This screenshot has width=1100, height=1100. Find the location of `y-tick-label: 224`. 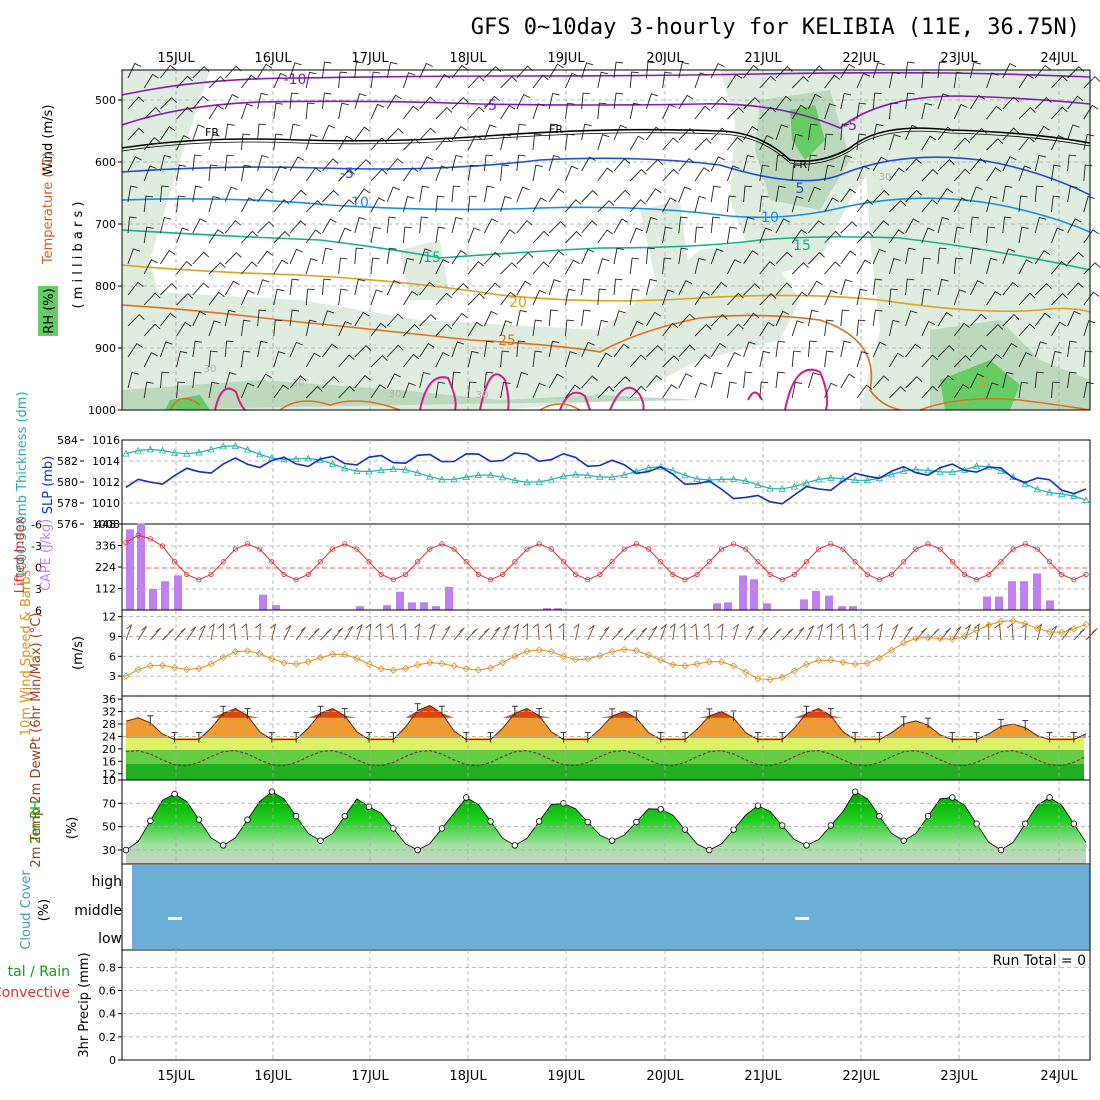

y-tick-label: 224 is located at coordinates (105, 567).